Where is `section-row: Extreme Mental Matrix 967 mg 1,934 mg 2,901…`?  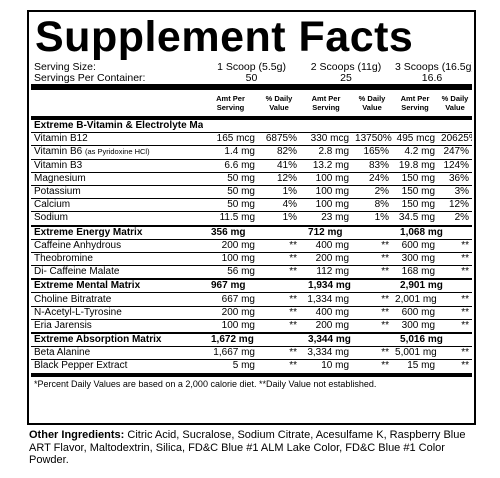
section-row: Extreme Mental Matrix 967 mg 1,934 mg 2,901… is located at coordinates (252, 285).